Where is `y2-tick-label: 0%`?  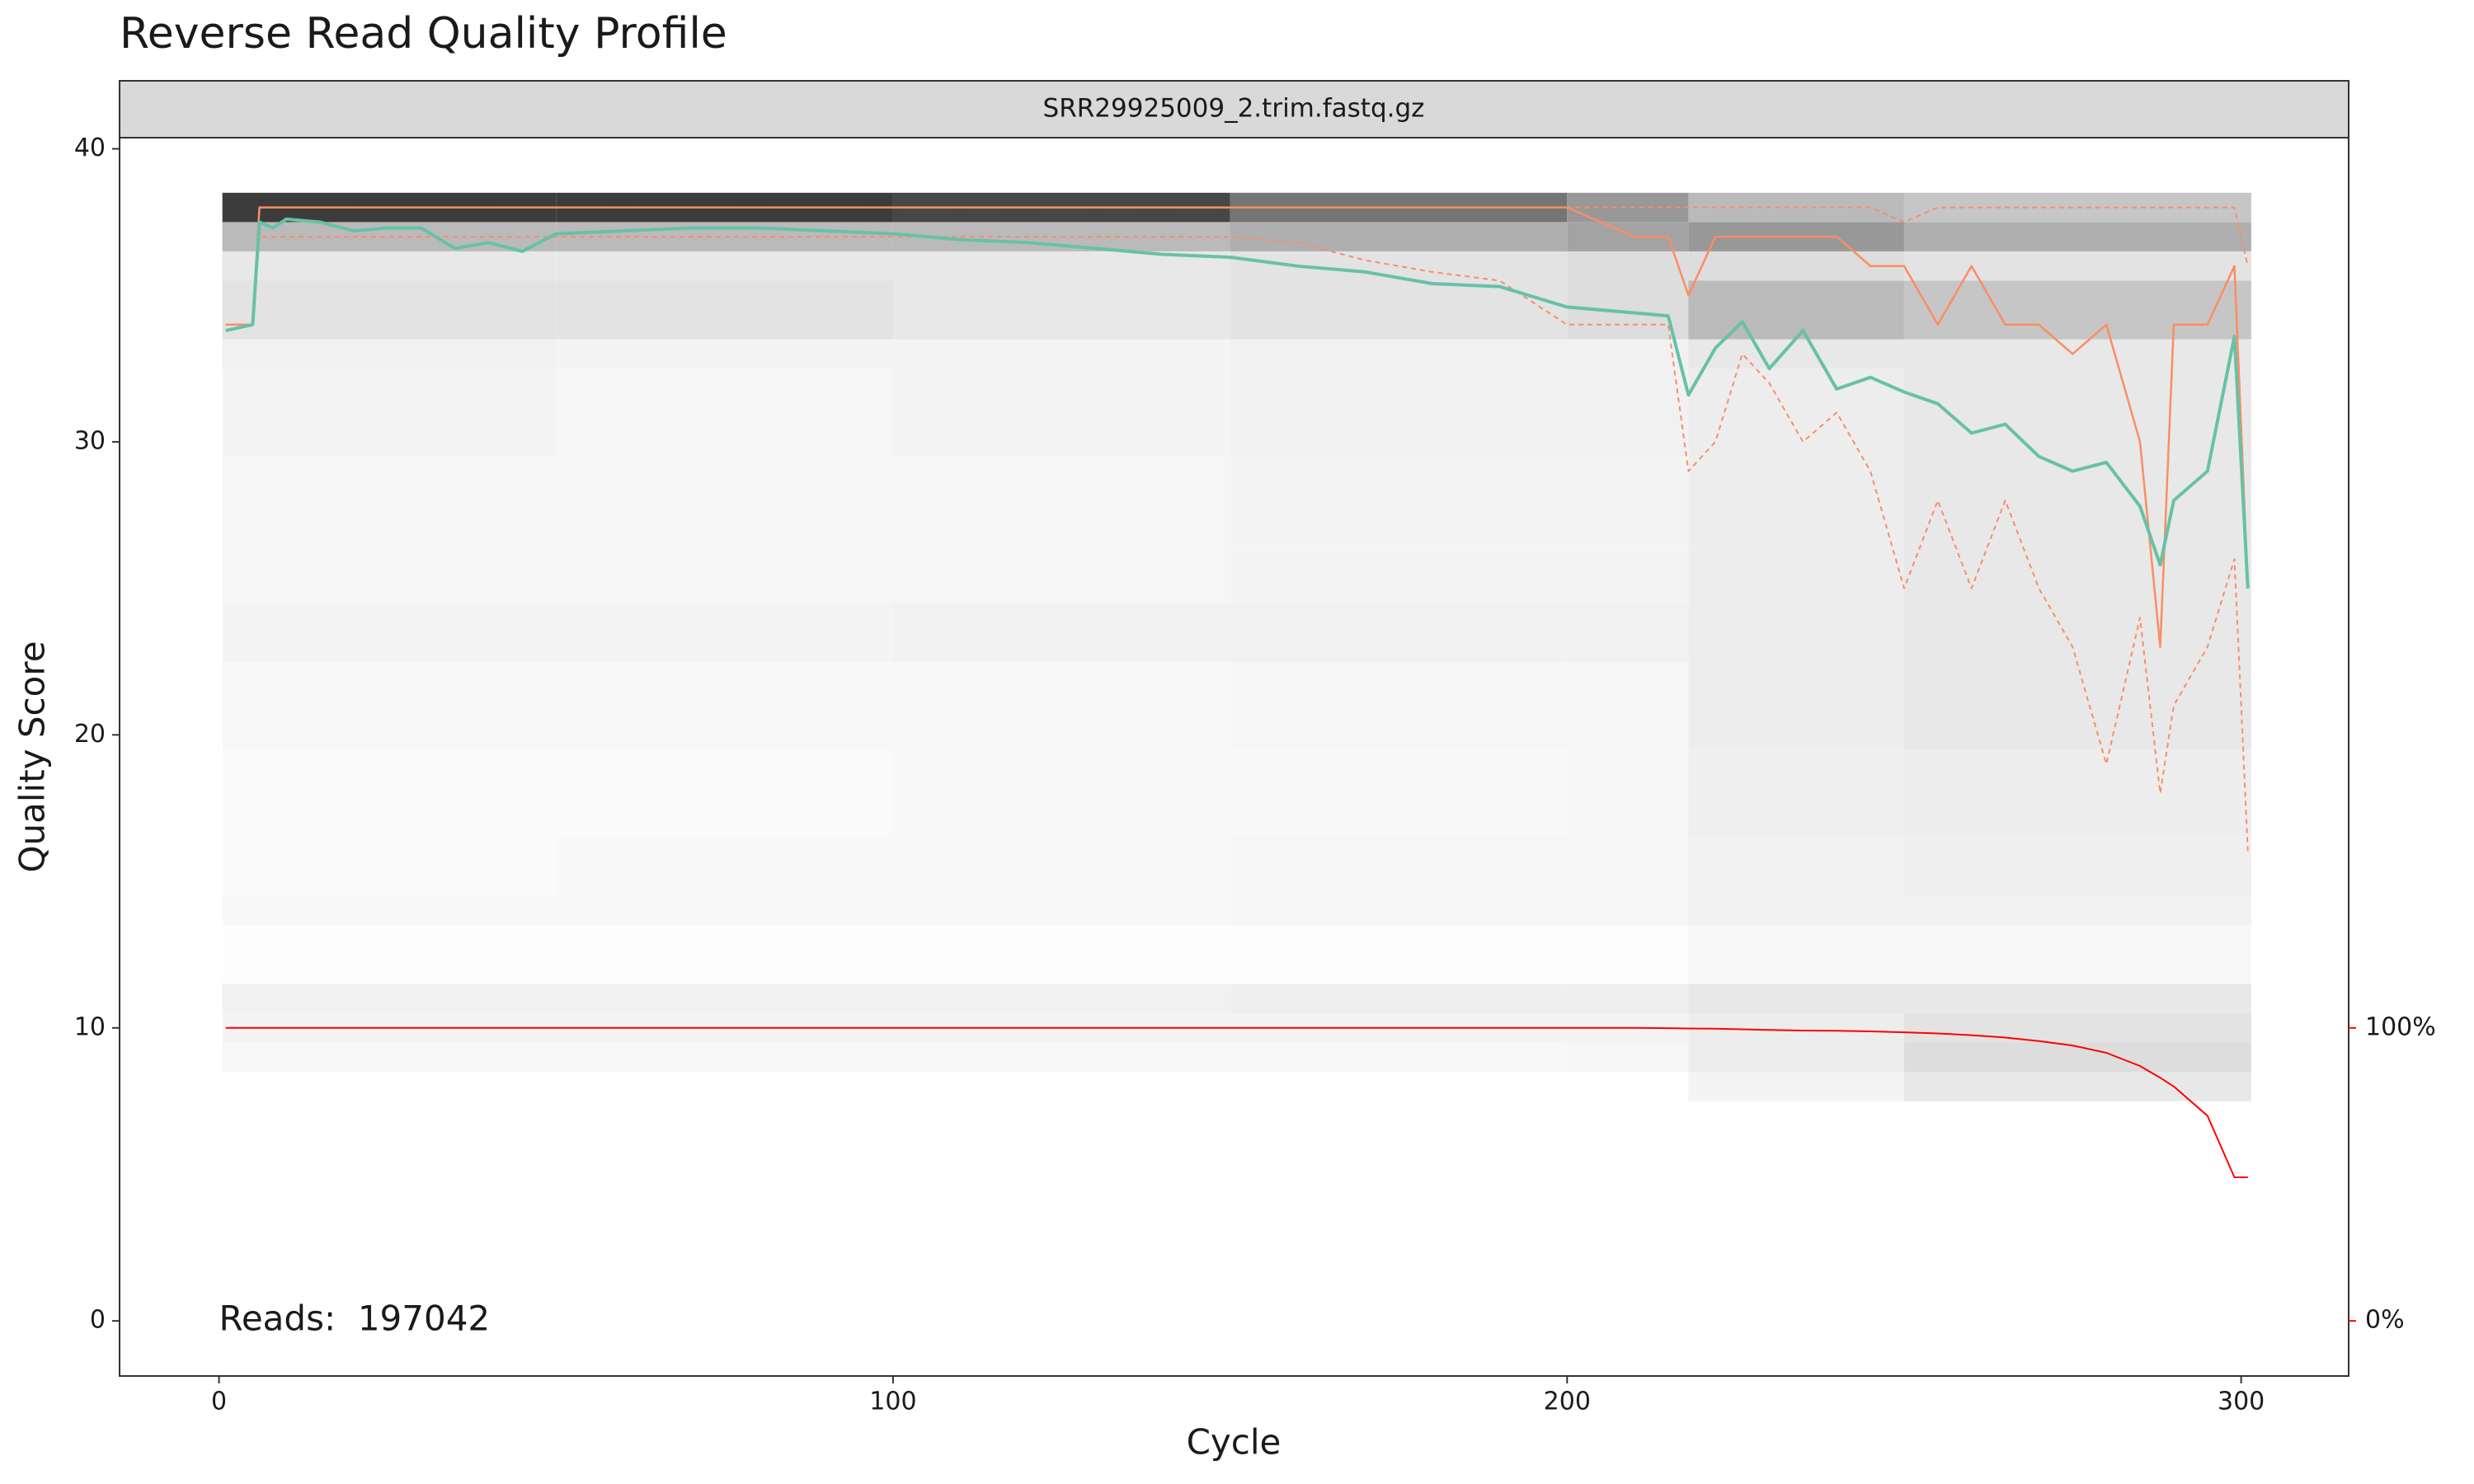
y2-tick-label: 0% is located at coordinates (2385, 1320).